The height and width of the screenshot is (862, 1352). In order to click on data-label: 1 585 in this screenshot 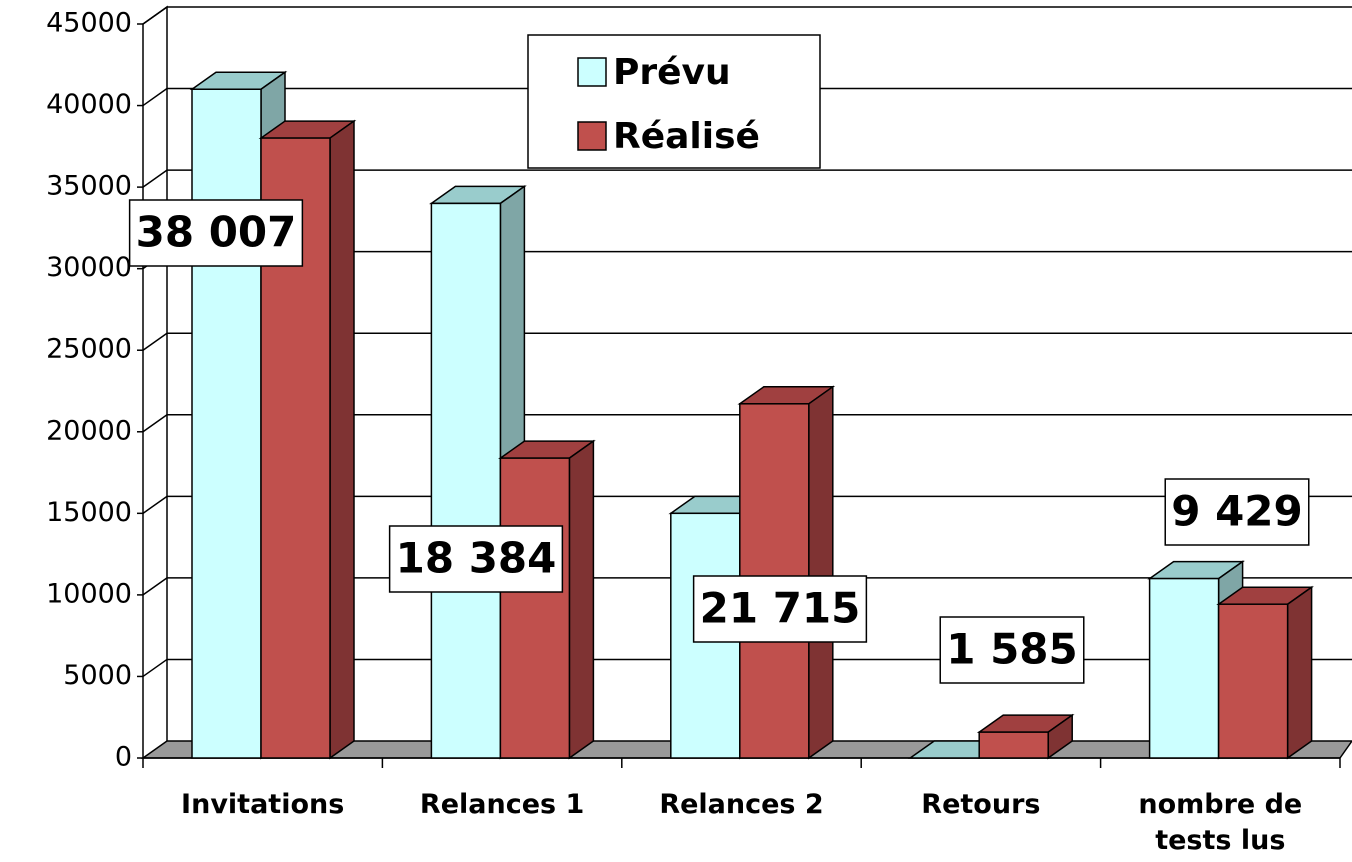, I will do `click(1012, 649)`.